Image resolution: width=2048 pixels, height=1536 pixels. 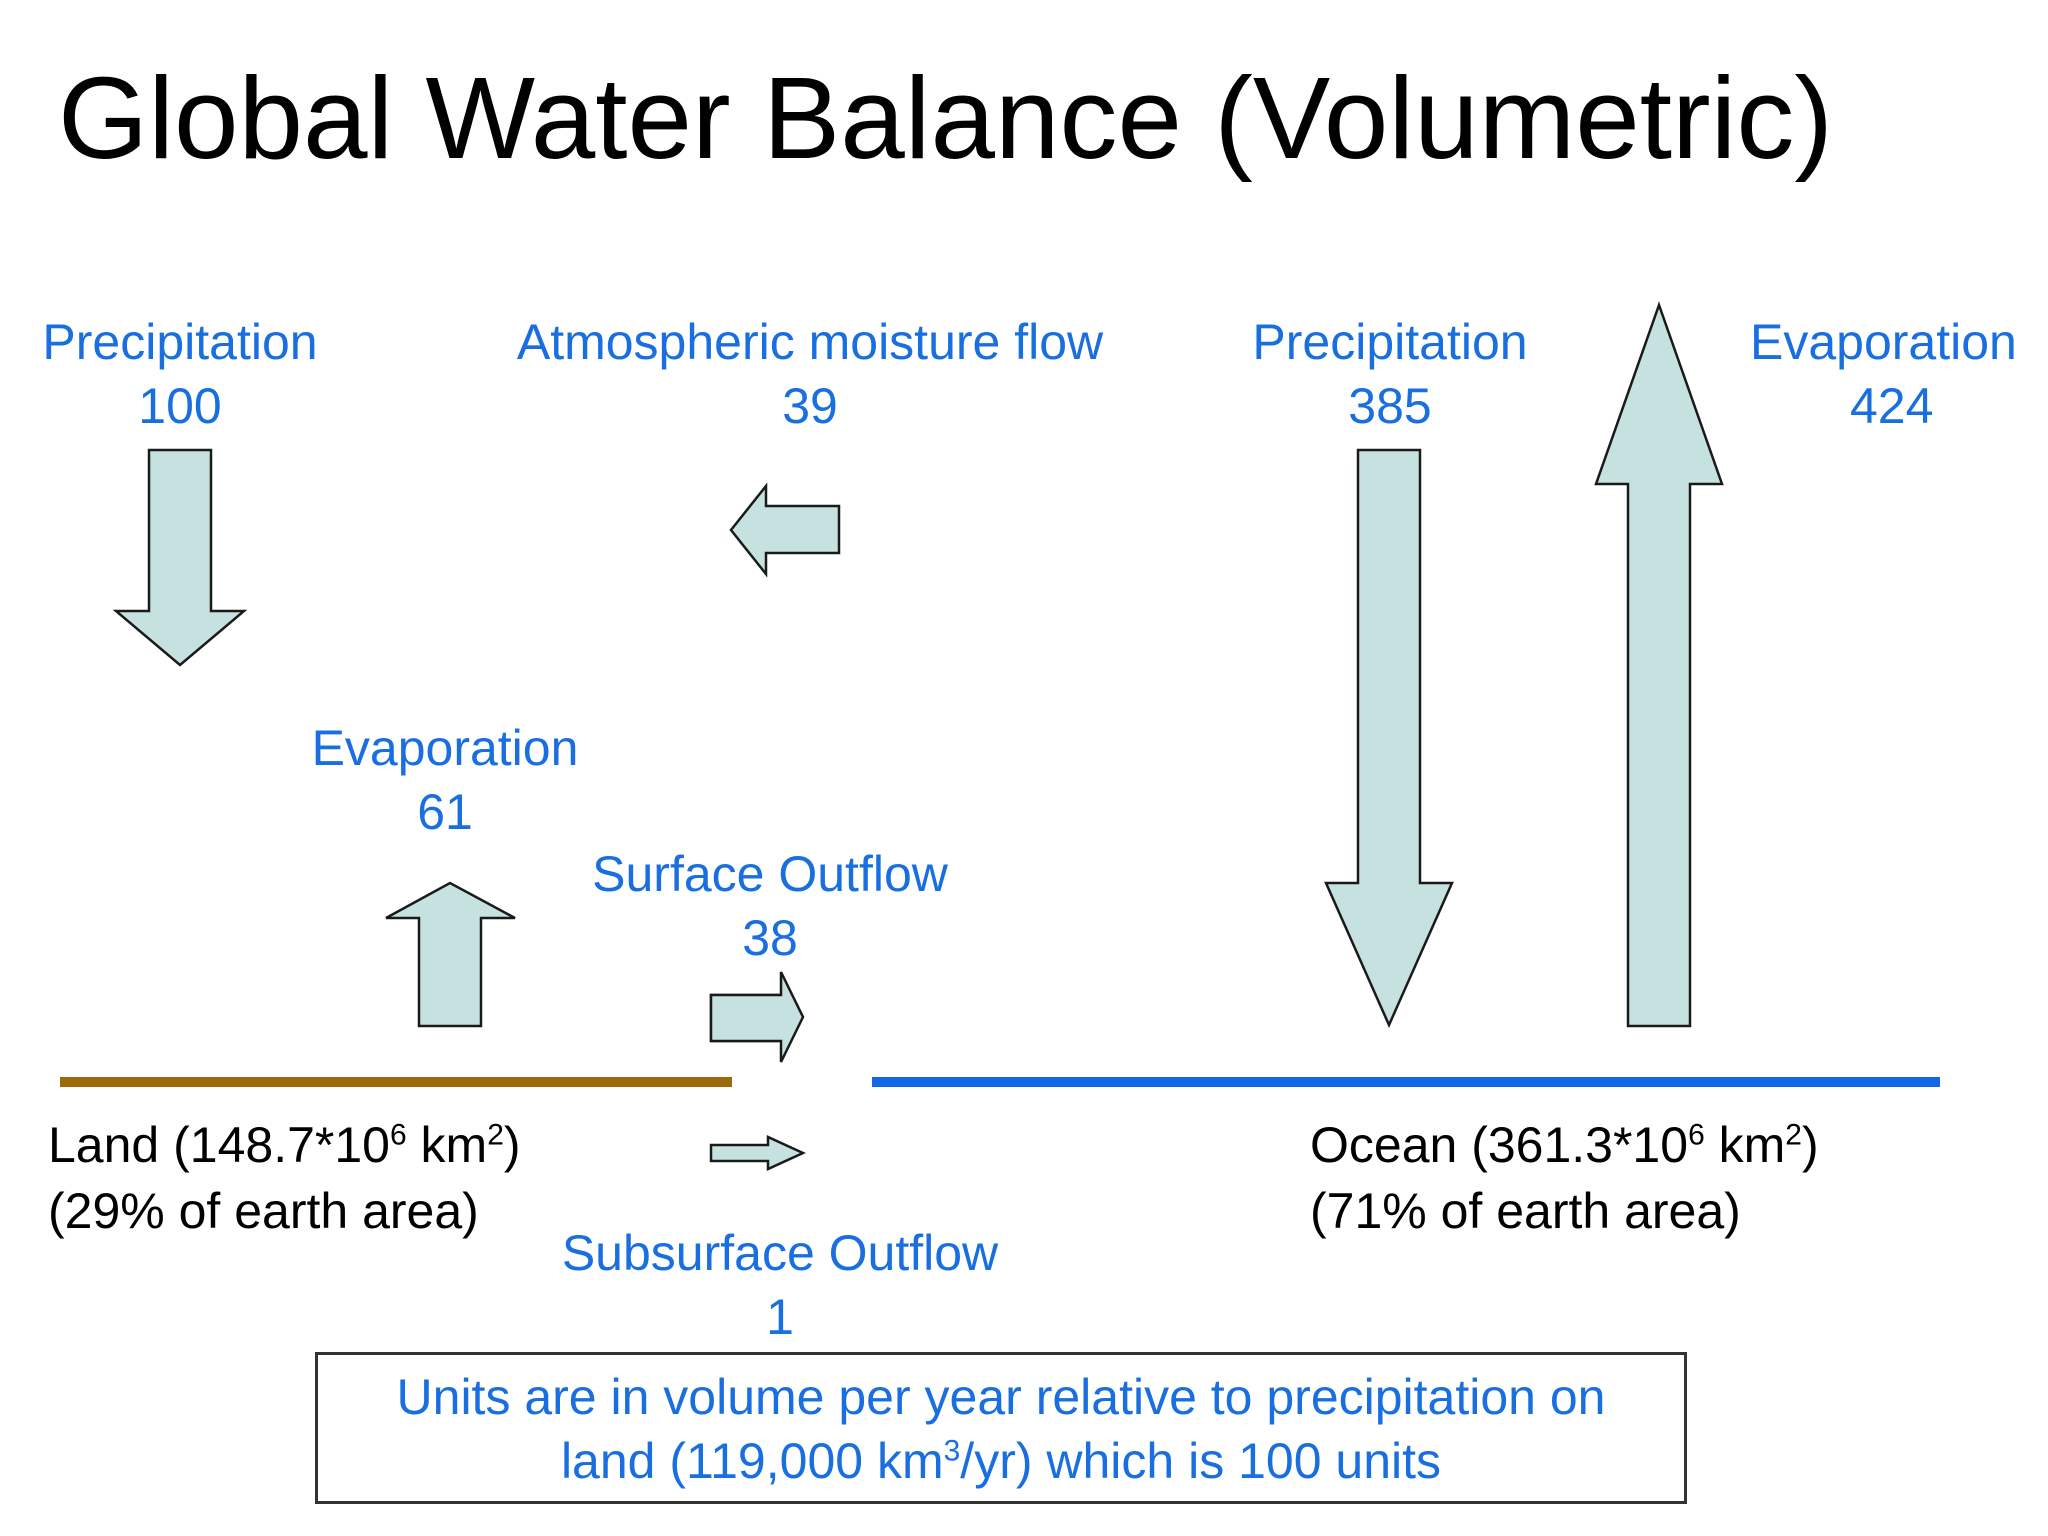 What do you see at coordinates (284, 1145) in the screenshot?
I see `land-area-text: Land (148.7*106 km2)` at bounding box center [284, 1145].